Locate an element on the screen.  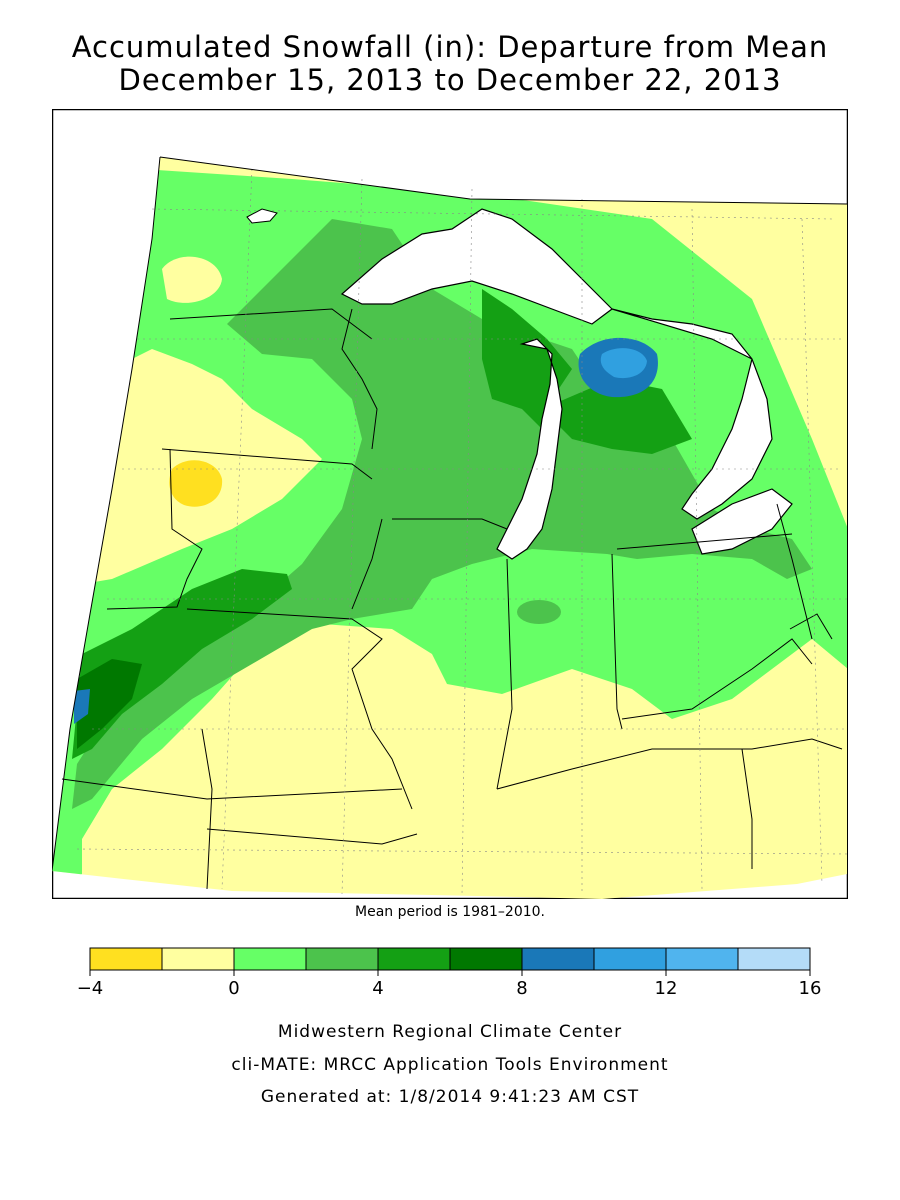
band-10-to-12-mi is located at coordinates (623, 363).